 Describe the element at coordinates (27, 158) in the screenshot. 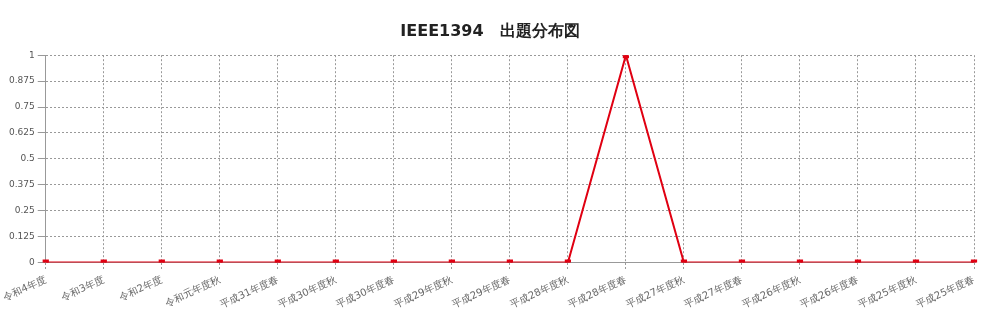

I see `y-tick-label: 0.5` at that location.